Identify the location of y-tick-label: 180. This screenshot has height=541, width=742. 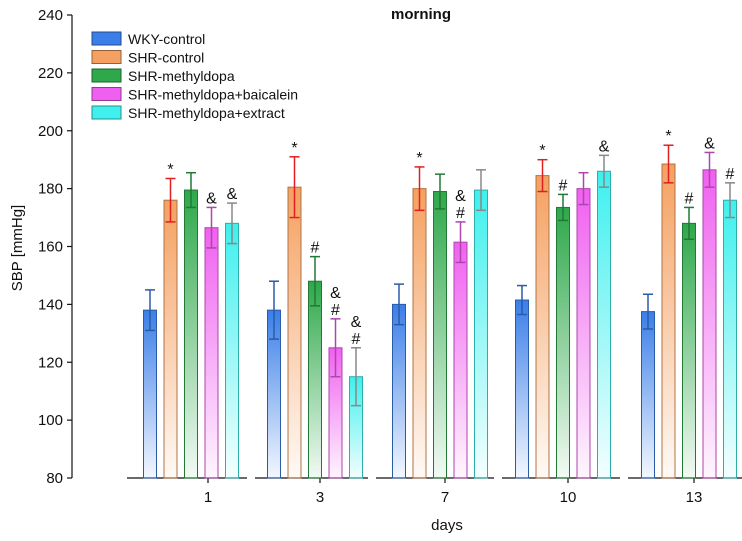
(50, 189).